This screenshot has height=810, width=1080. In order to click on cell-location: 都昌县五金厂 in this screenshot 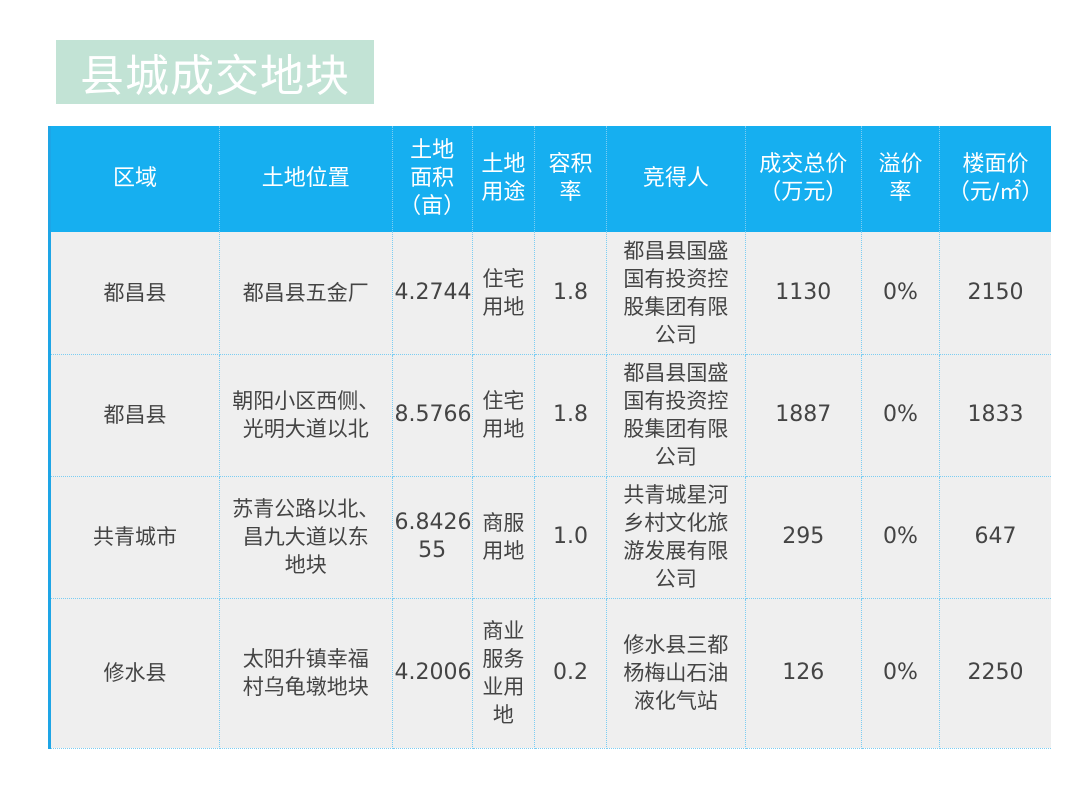, I will do `click(306, 293)`.